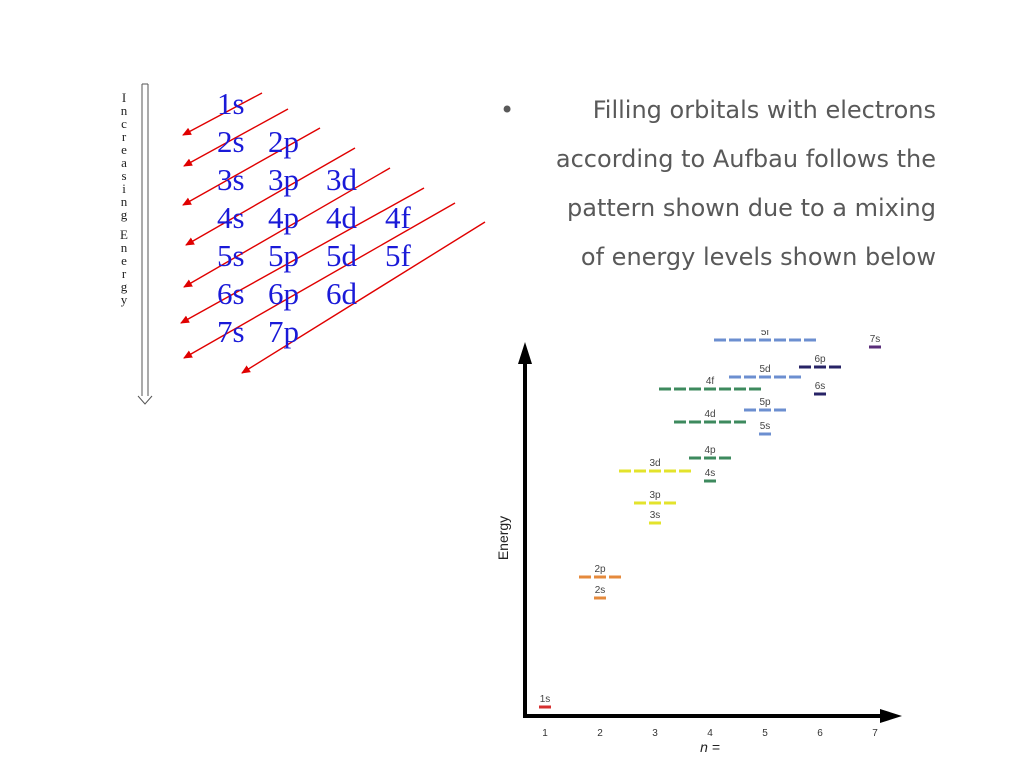 Image resolution: width=1024 pixels, height=768 pixels. I want to click on side-label-letter: y, so click(124, 299).